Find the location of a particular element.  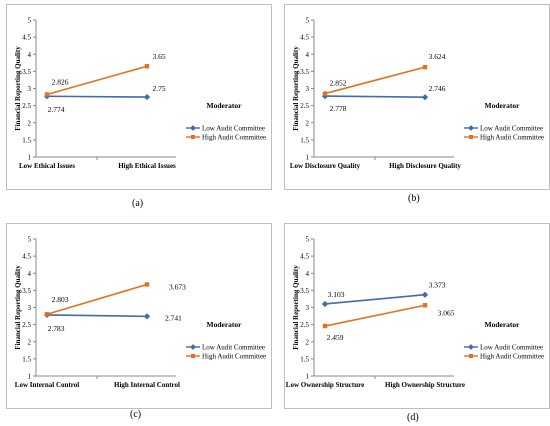

data-label: 3.373 is located at coordinates (437, 285).